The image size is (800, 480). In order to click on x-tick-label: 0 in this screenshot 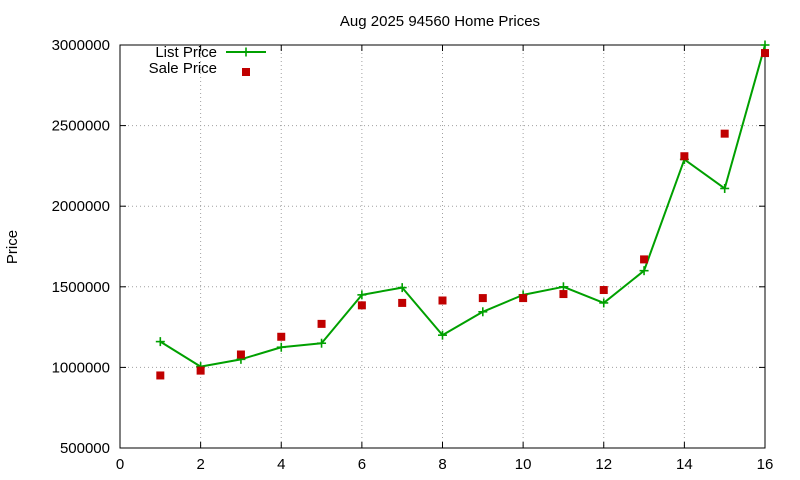, I will do `click(120, 464)`.